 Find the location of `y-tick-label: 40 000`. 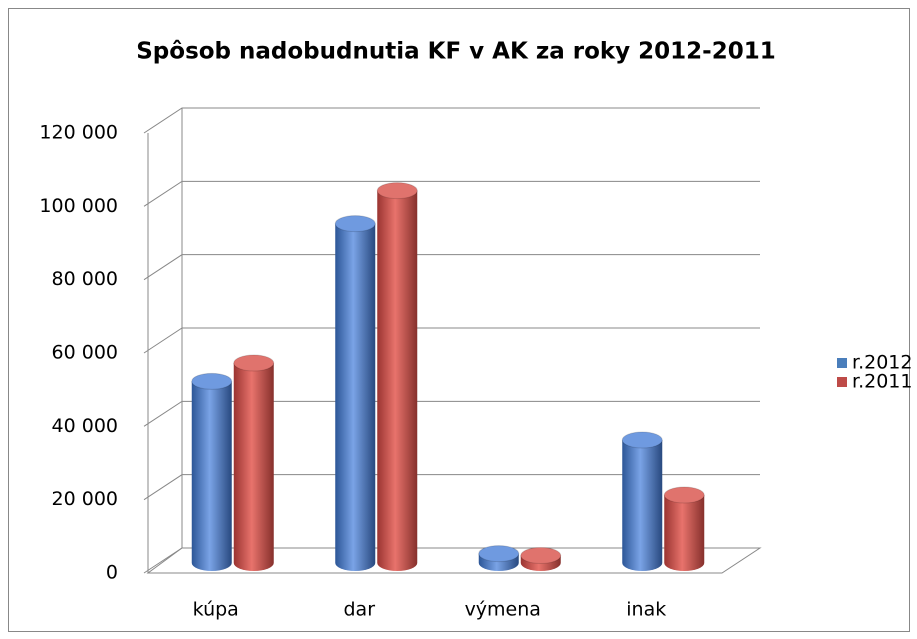

y-tick-label: 40 000 is located at coordinates (85, 426).